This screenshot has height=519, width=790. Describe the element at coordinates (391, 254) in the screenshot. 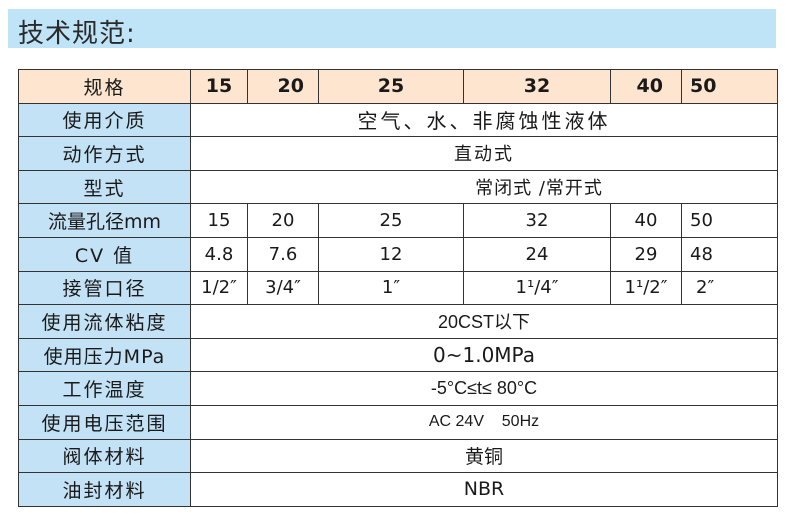

I see `cell: 12` at that location.